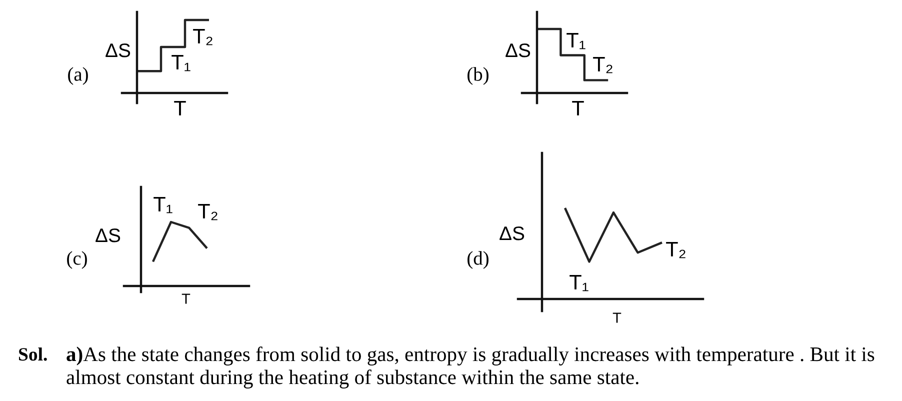  Describe the element at coordinates (352, 379) in the screenshot. I see `text: almost constant during the heating of substance within the same state.` at that location.